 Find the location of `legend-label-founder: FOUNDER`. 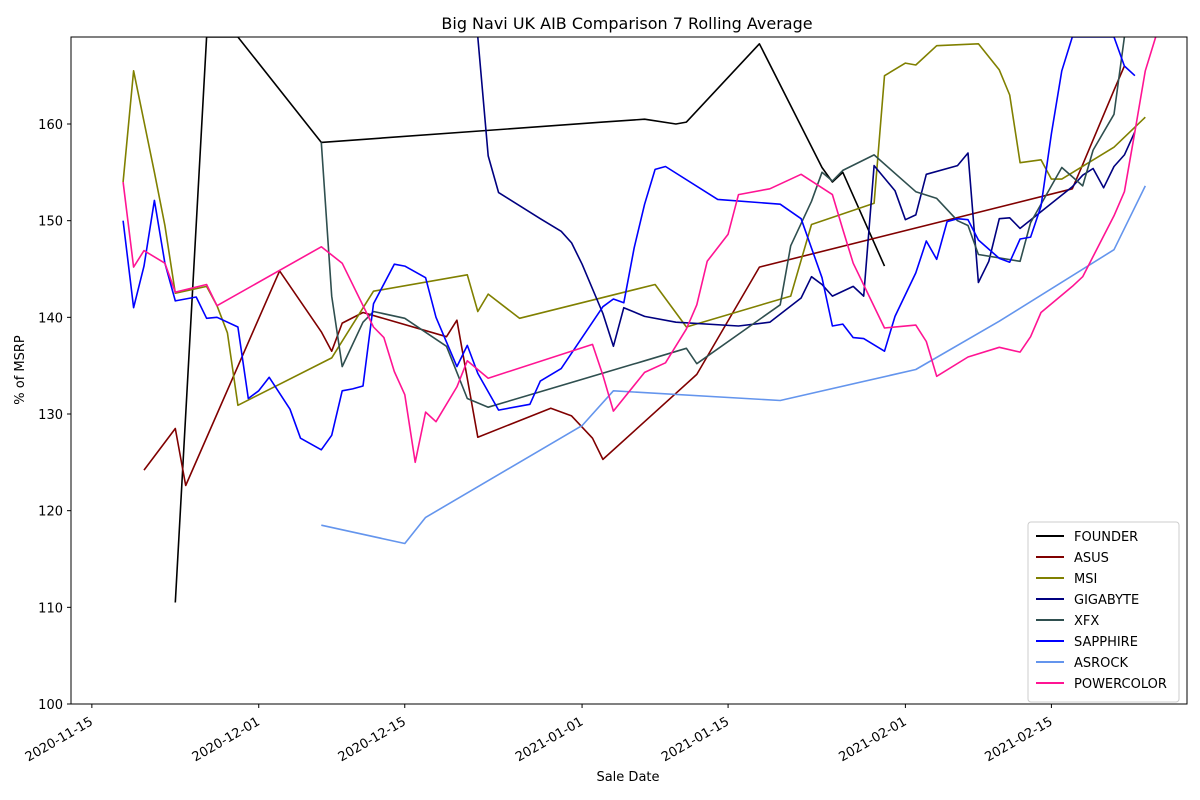

legend-label-founder: FOUNDER is located at coordinates (1106, 537).